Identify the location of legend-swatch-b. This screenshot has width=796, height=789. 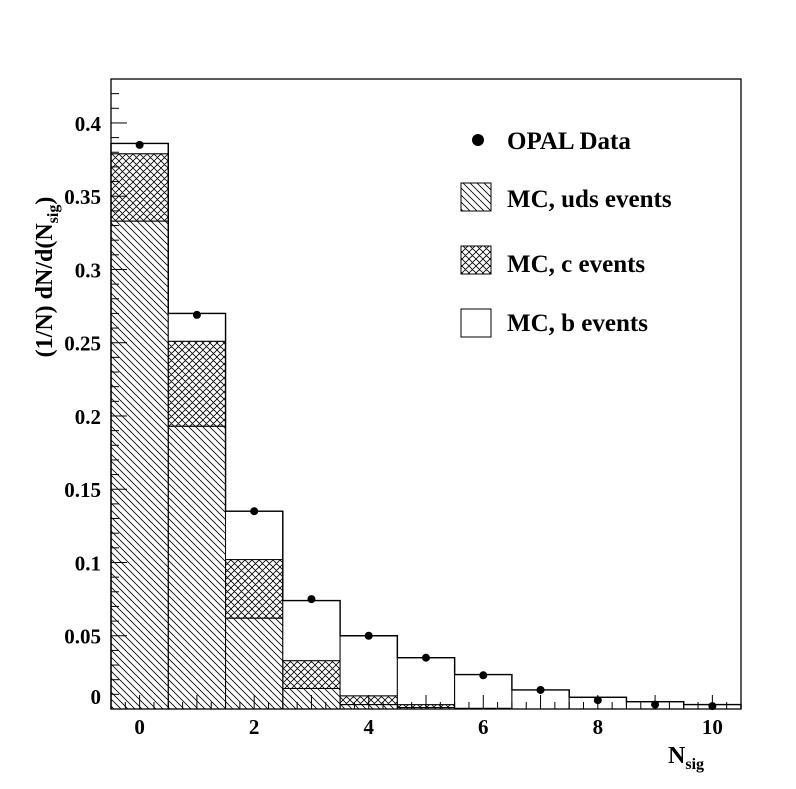
(476, 323).